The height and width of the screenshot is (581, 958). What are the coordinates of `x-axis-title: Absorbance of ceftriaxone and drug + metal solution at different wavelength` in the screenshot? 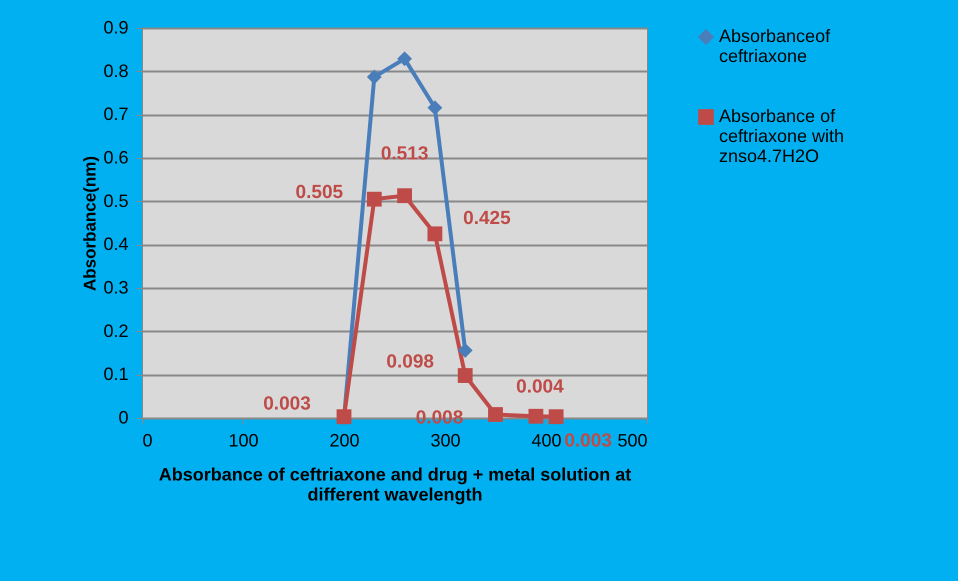 It's located at (395, 484).